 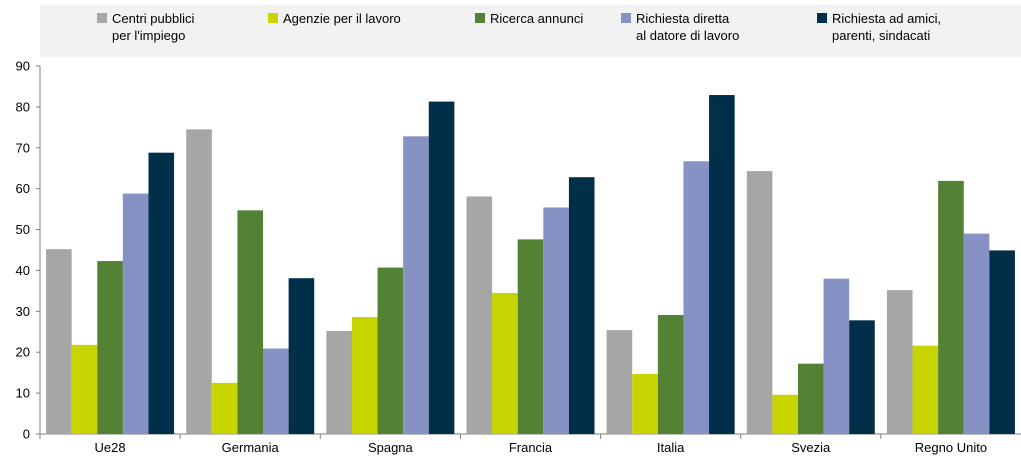 What do you see at coordinates (148, 35) in the screenshot?
I see `legend-label: per l'impiego` at bounding box center [148, 35].